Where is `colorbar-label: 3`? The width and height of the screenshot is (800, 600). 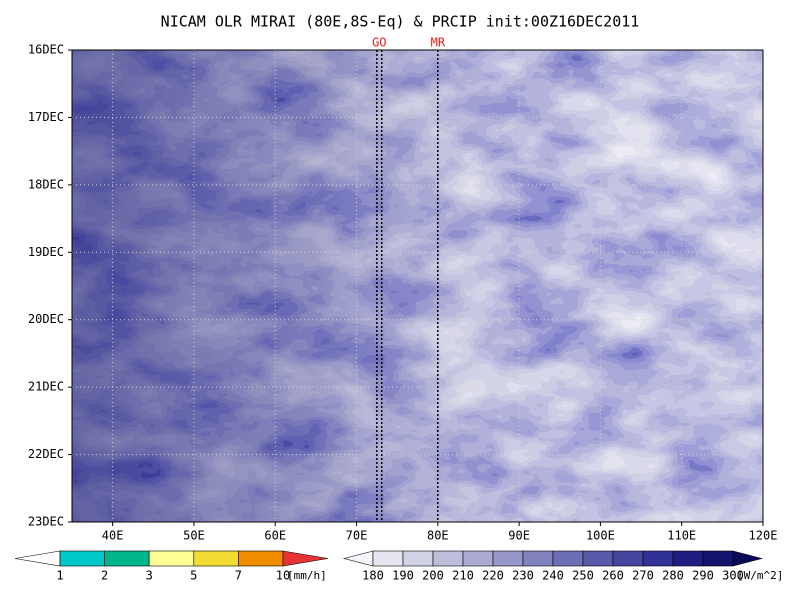
colorbar-label: 3 is located at coordinates (149, 576).